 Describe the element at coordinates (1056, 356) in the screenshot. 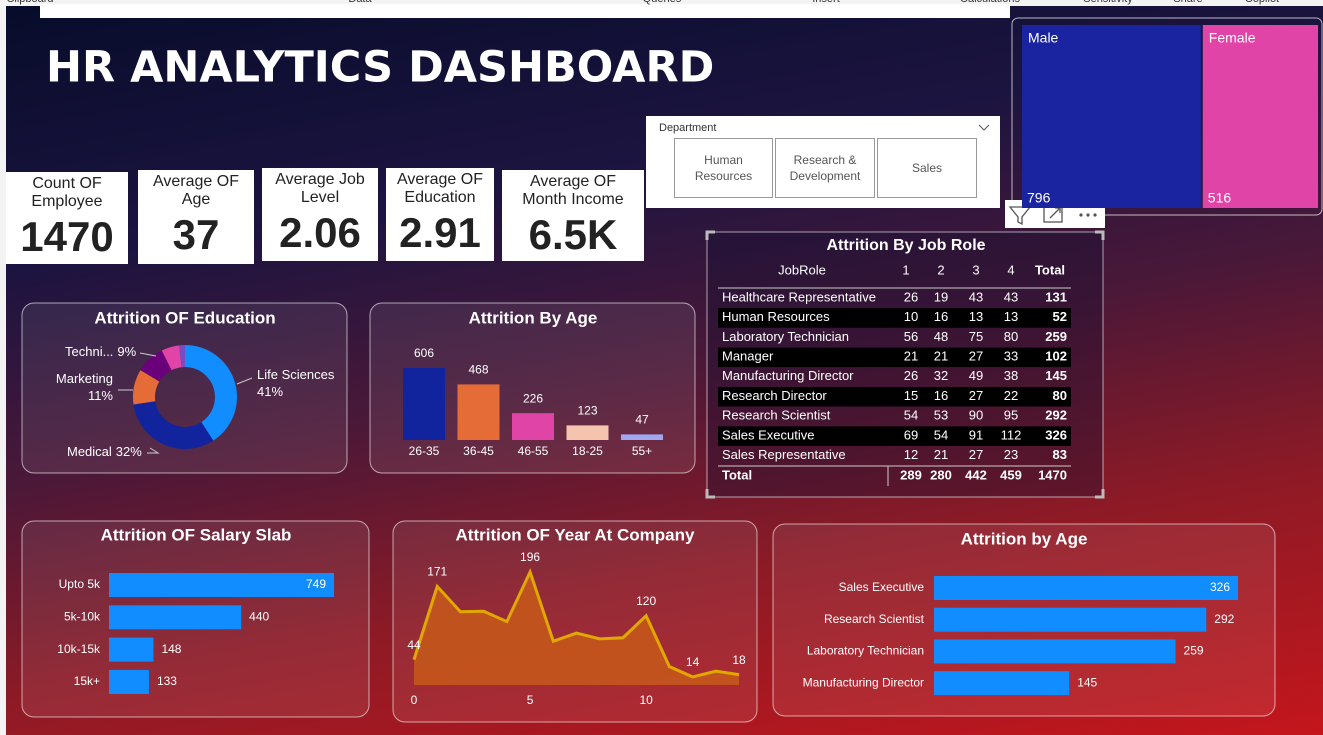

I see `table-cell: 102` at that location.